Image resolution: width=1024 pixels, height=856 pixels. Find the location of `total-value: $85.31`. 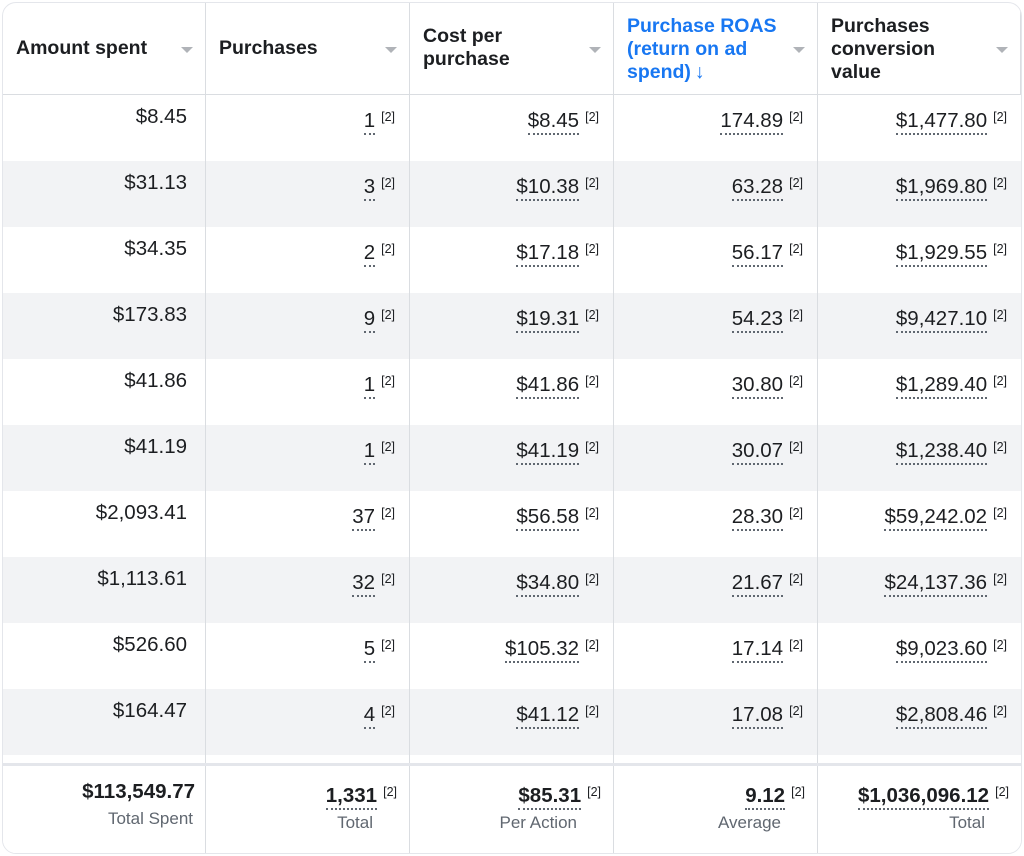

total-value: $85.31 is located at coordinates (550, 797).